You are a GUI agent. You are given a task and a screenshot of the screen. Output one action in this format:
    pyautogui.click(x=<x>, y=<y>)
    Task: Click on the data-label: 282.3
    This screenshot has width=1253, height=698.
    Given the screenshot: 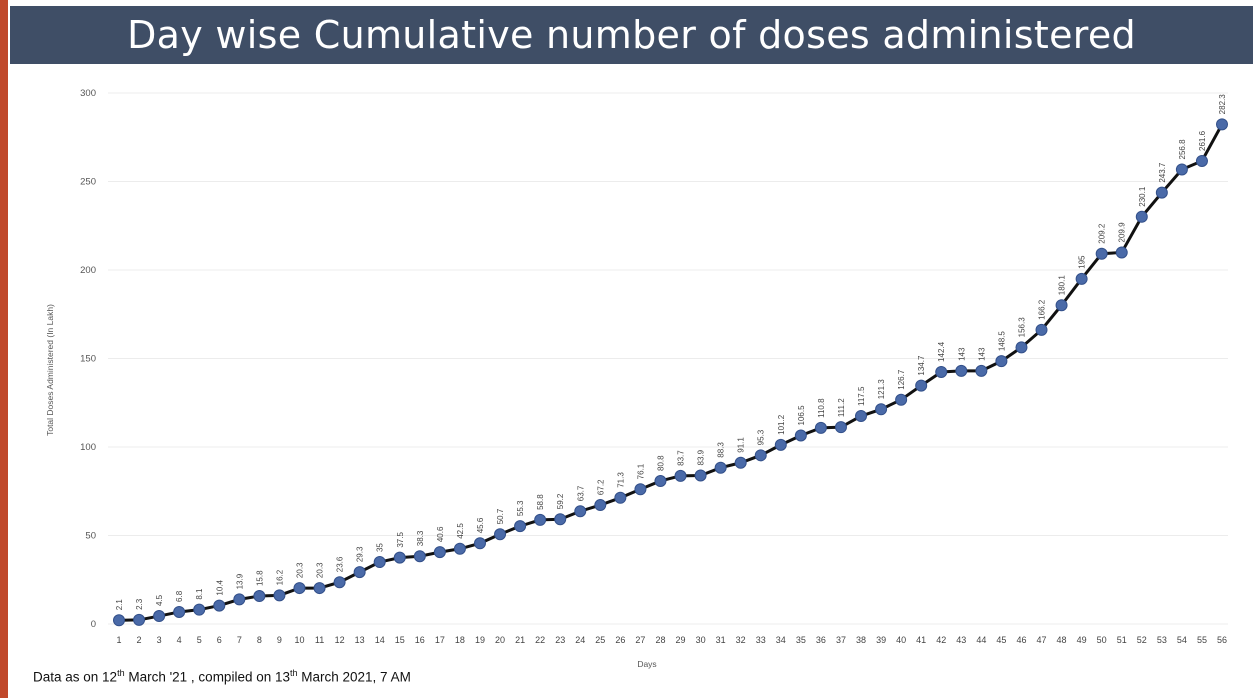 What is the action you would take?
    pyautogui.click(x=1222, y=104)
    